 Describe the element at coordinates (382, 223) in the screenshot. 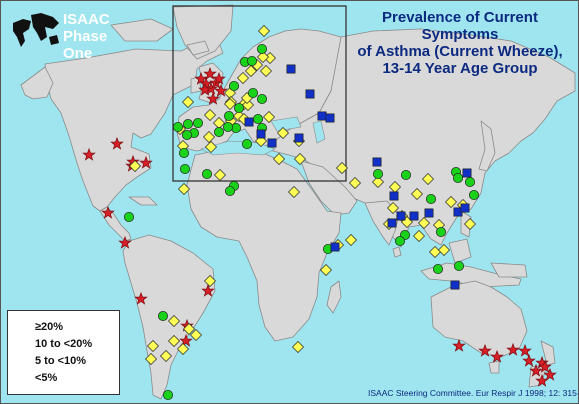

I see `india-landmass` at that location.